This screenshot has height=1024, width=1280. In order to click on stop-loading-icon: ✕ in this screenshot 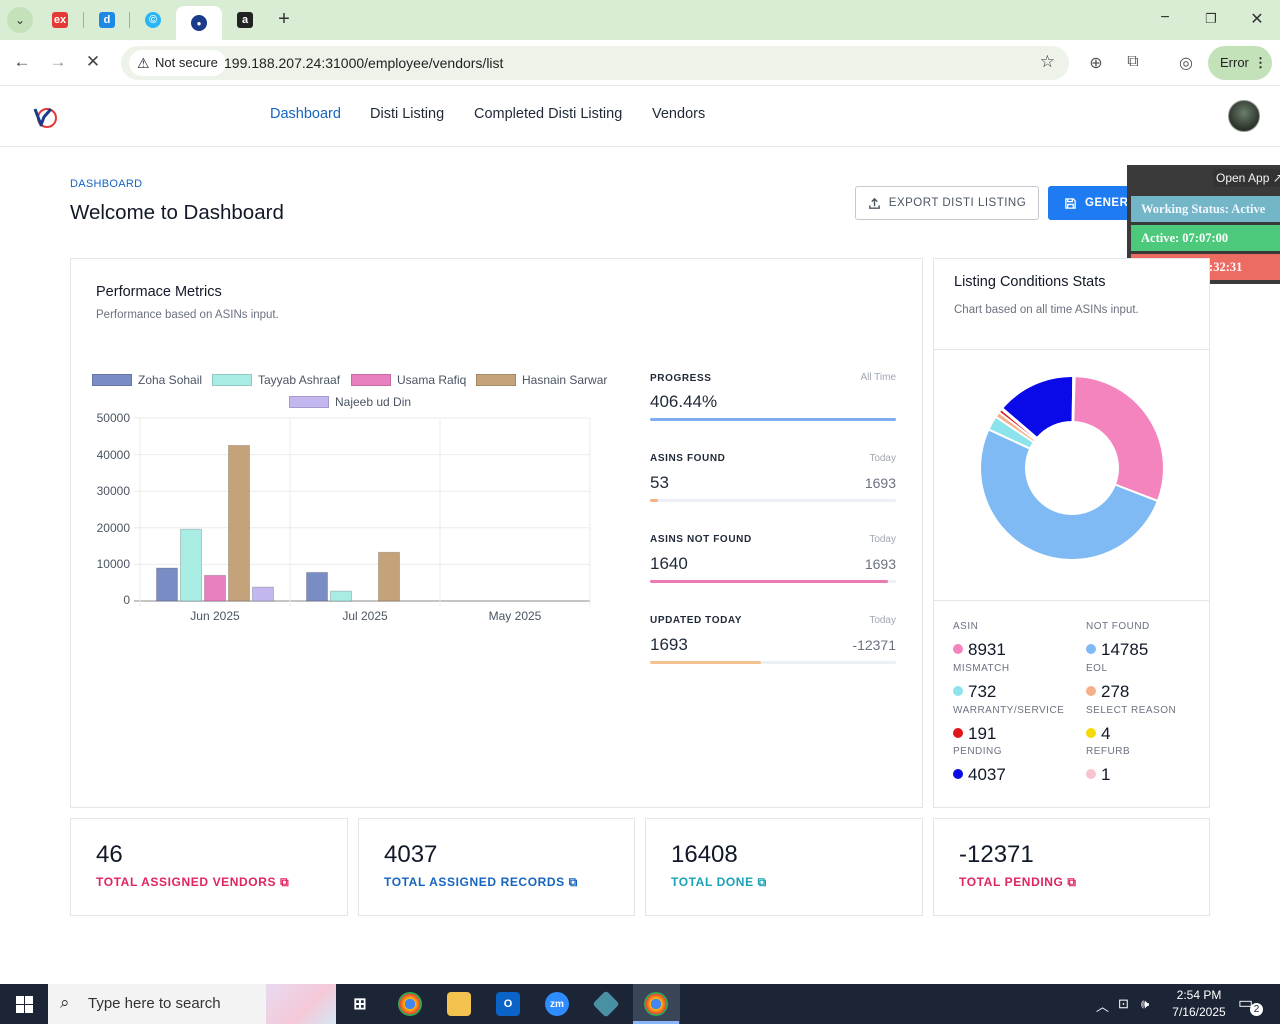, I will do `click(93, 61)`.